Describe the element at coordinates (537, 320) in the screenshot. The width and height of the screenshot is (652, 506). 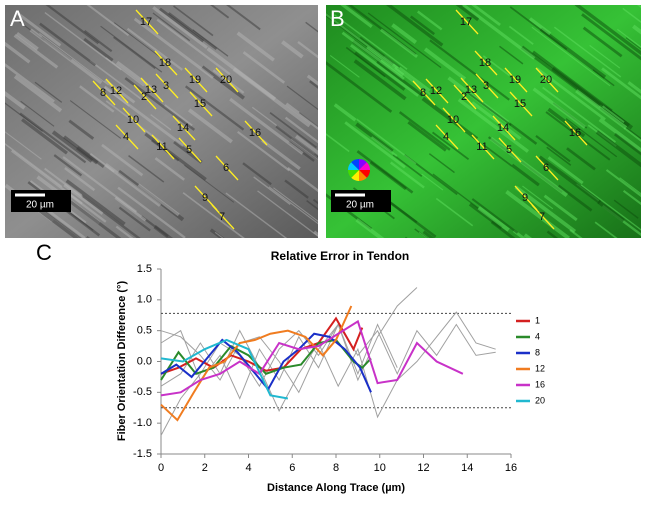
I see `legend-label: 1` at that location.